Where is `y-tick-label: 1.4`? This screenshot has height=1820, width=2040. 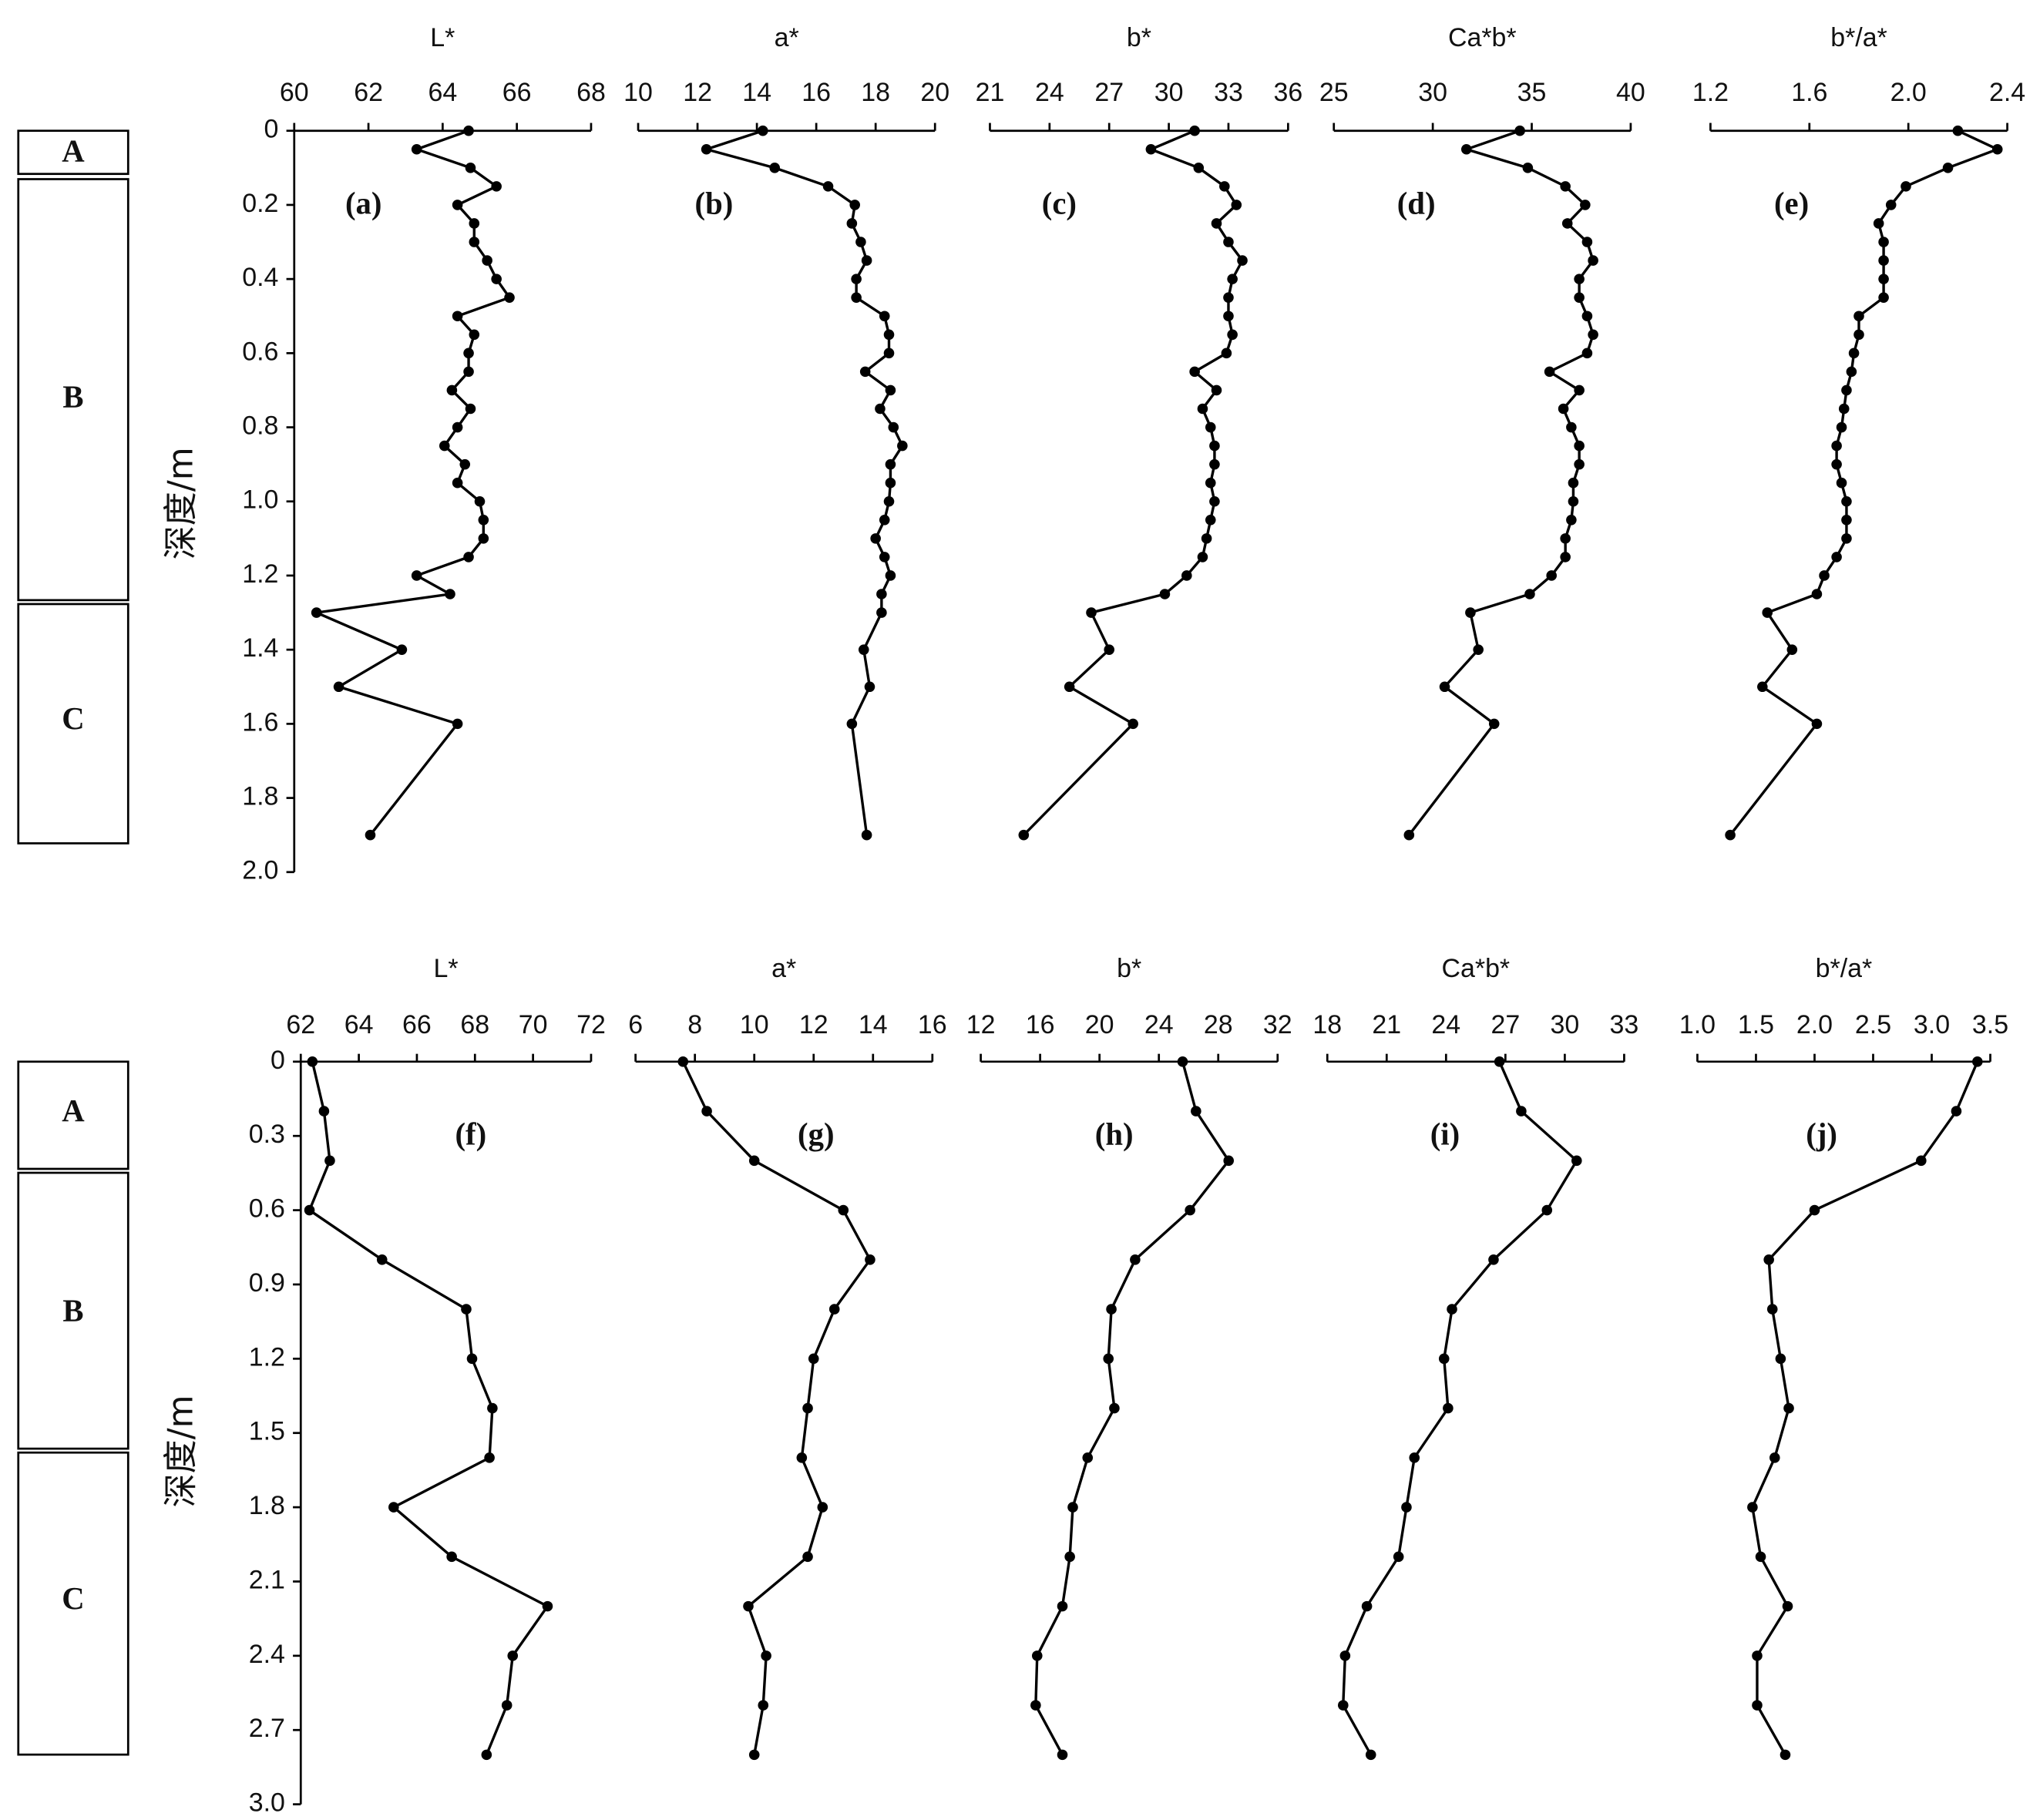 y-tick-label: 1.4 is located at coordinates (260, 648).